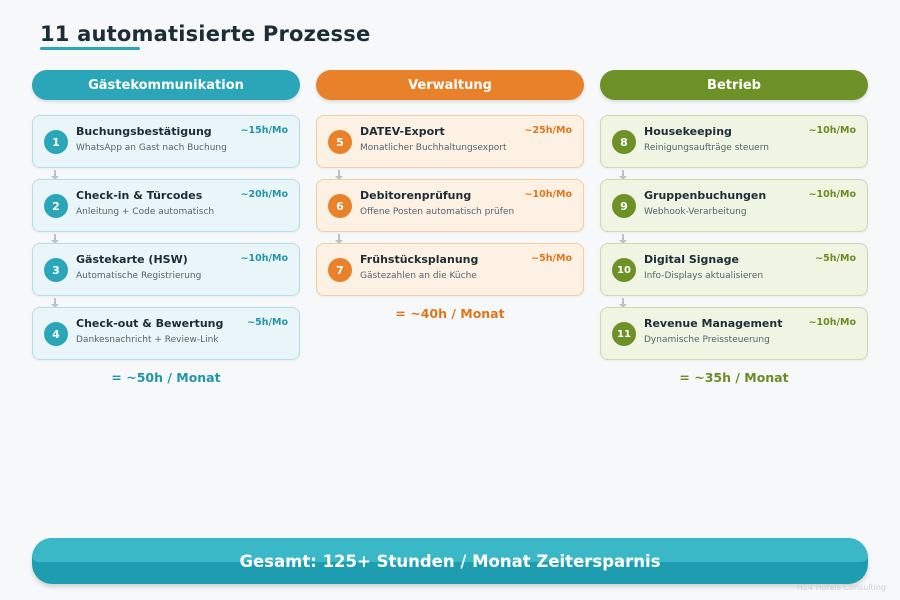 The image size is (900, 600). What do you see at coordinates (734, 85) in the screenshot?
I see `column-header: Betrieb` at bounding box center [734, 85].